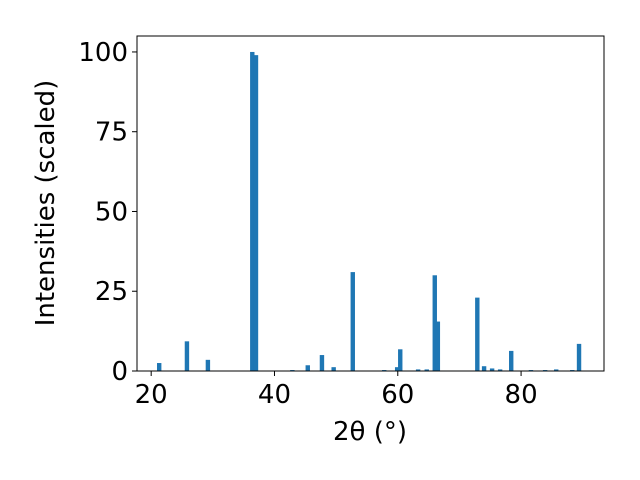 This screenshot has width=640, height=480. Describe the element at coordinates (521, 395) in the screenshot. I see `x-tick-label: 80` at that location.